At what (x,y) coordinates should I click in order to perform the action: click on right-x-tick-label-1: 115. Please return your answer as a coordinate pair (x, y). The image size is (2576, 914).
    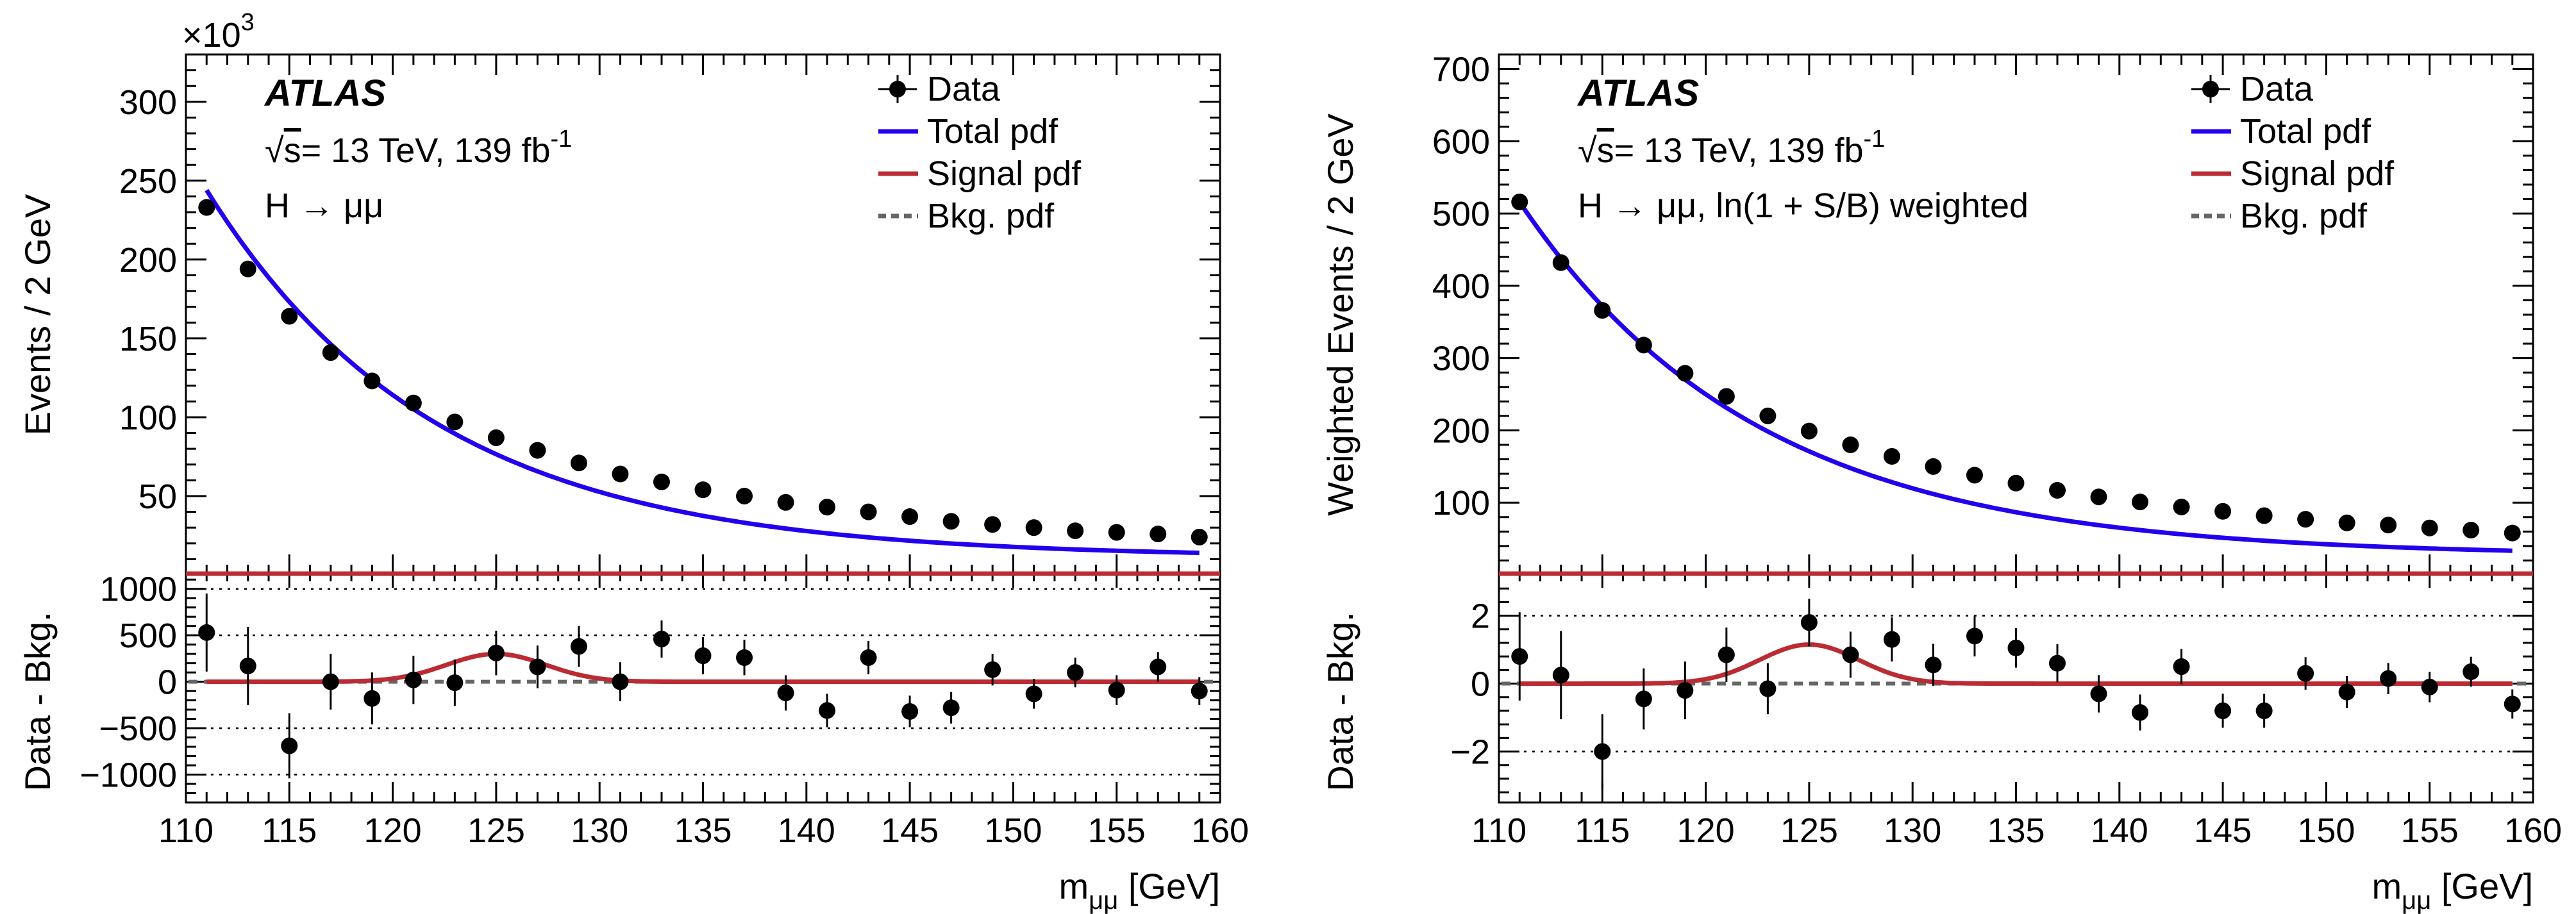
    Looking at the image, I should click on (1602, 830).